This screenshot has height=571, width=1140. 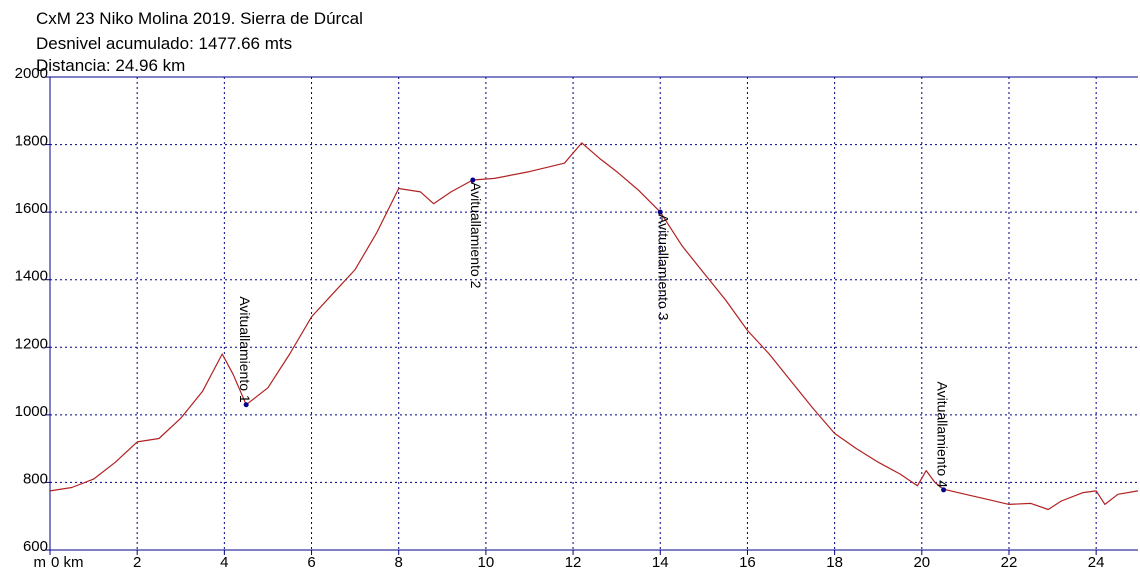 What do you see at coordinates (35, 546) in the screenshot?
I see `y-tick-label-600: 600` at bounding box center [35, 546].